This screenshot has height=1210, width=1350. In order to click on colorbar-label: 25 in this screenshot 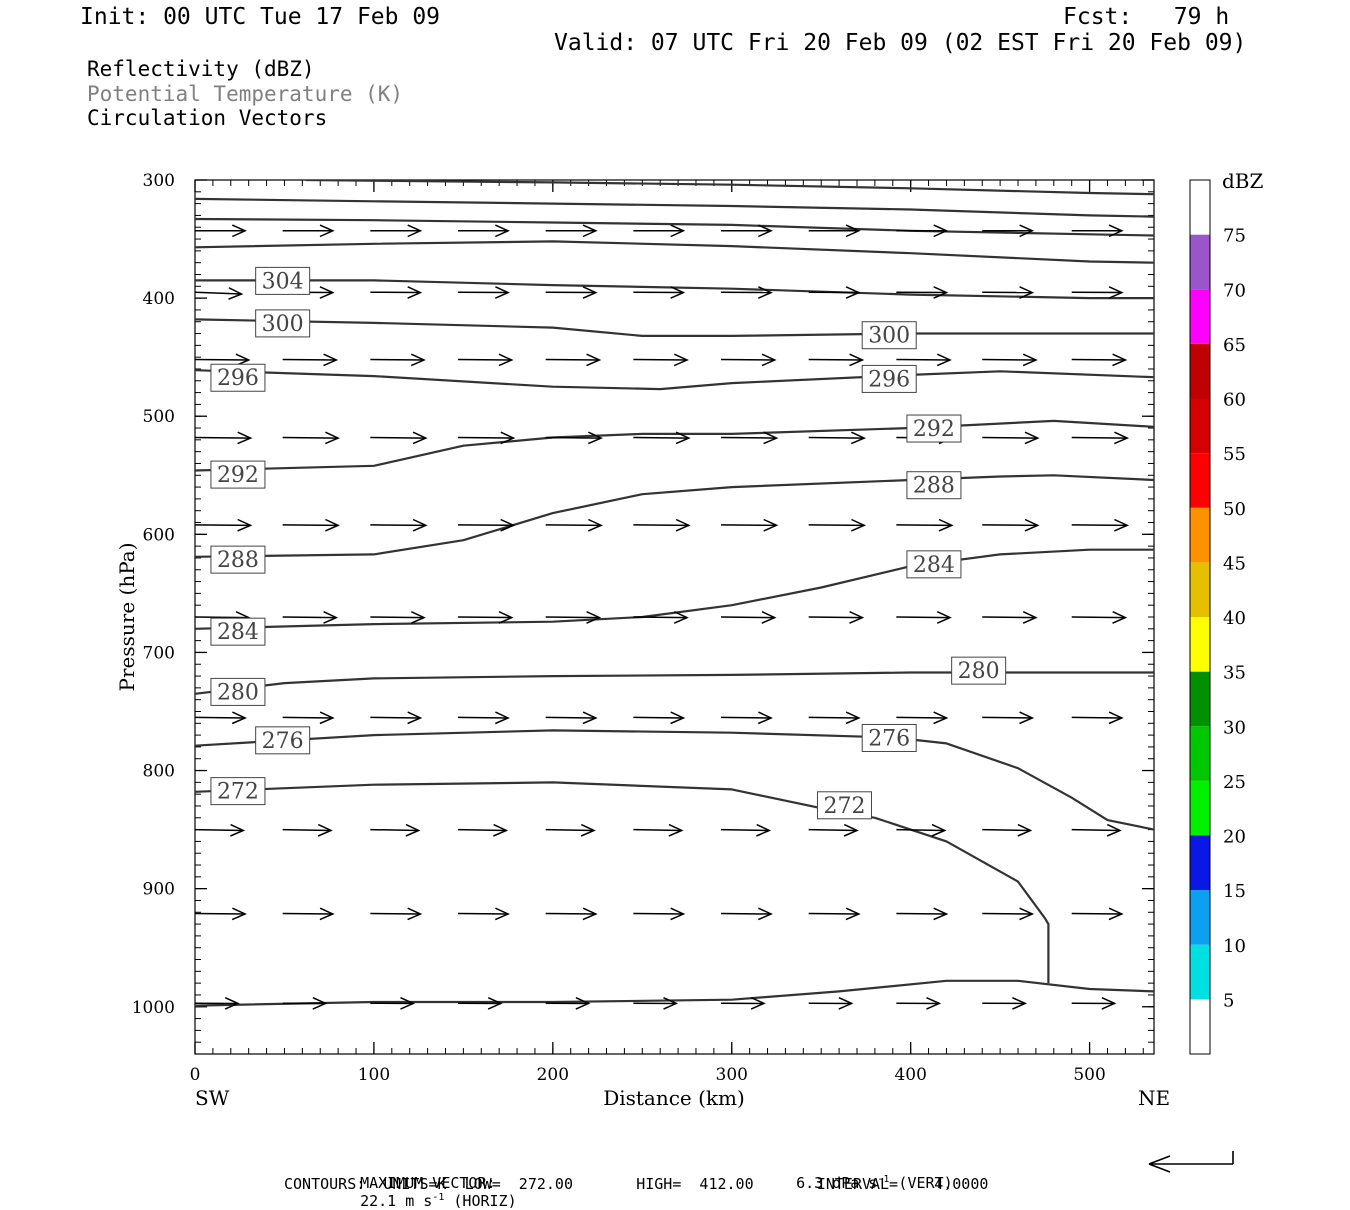, I will do `click(1234, 782)`.